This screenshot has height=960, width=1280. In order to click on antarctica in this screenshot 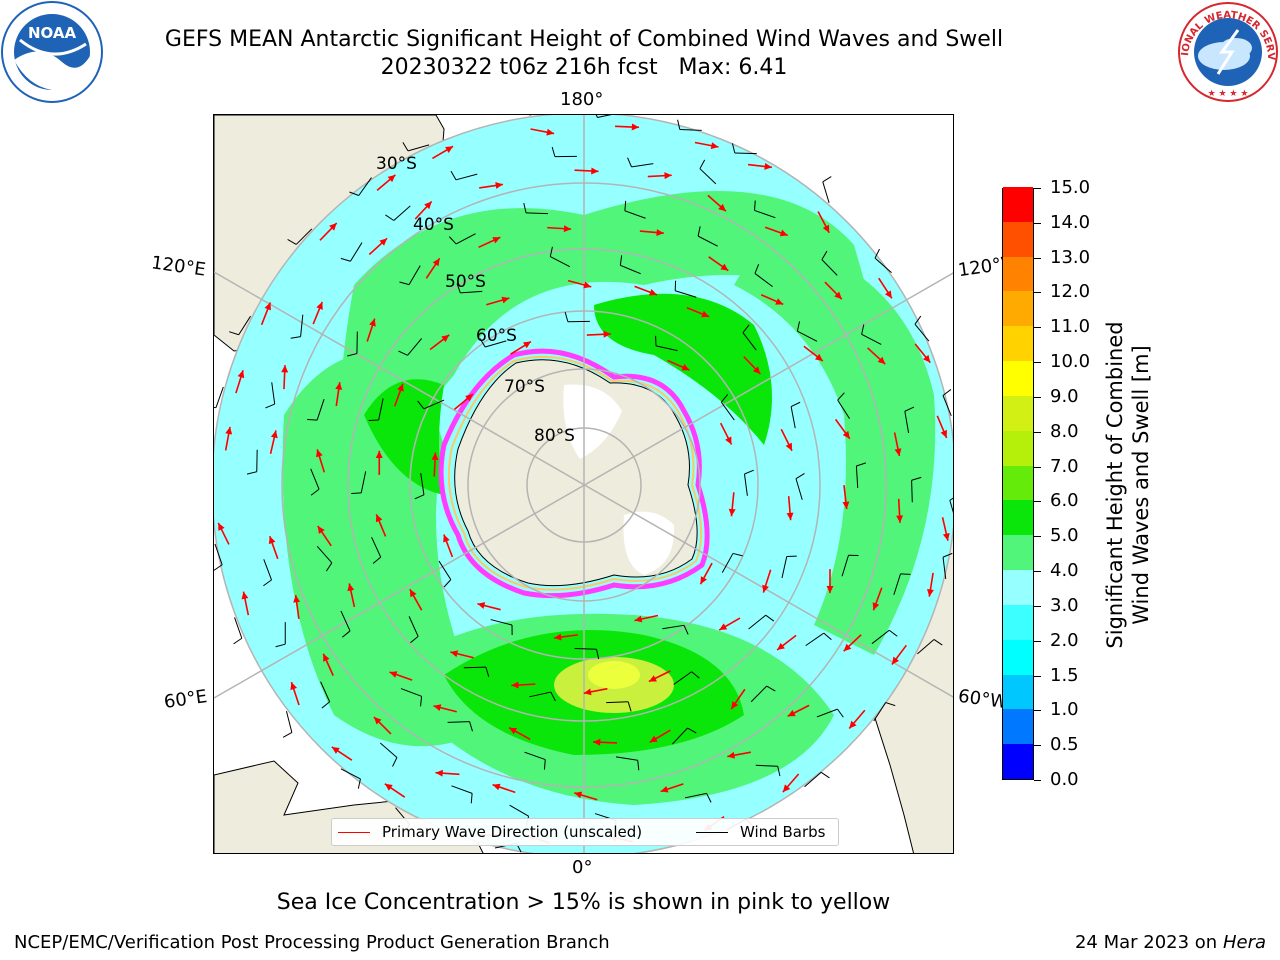, I will do `click(574, 473)`.